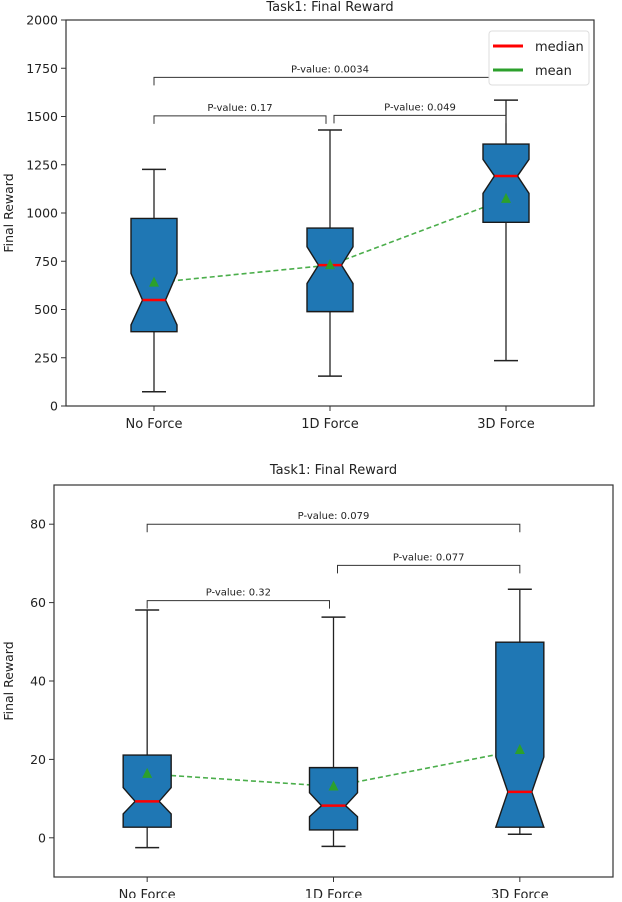 This screenshot has width=622, height=902. Describe the element at coordinates (38, 681) in the screenshot. I see `y-tick-label: 40` at that location.